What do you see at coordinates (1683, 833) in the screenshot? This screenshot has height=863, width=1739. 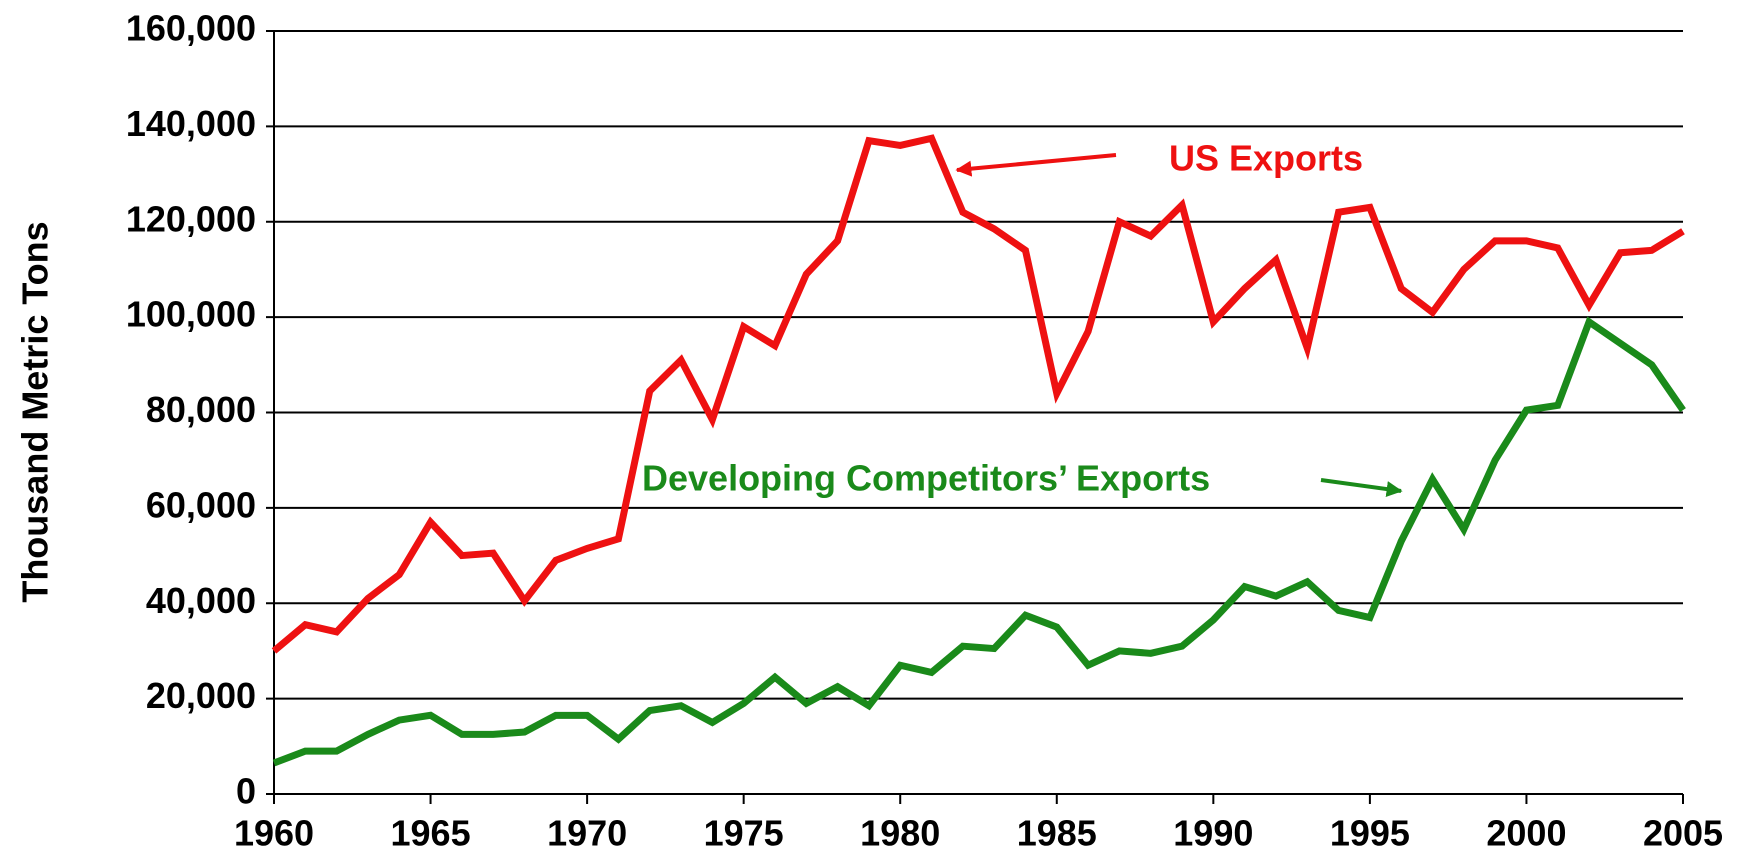 I see `x-tick-label: 2005` at bounding box center [1683, 833].